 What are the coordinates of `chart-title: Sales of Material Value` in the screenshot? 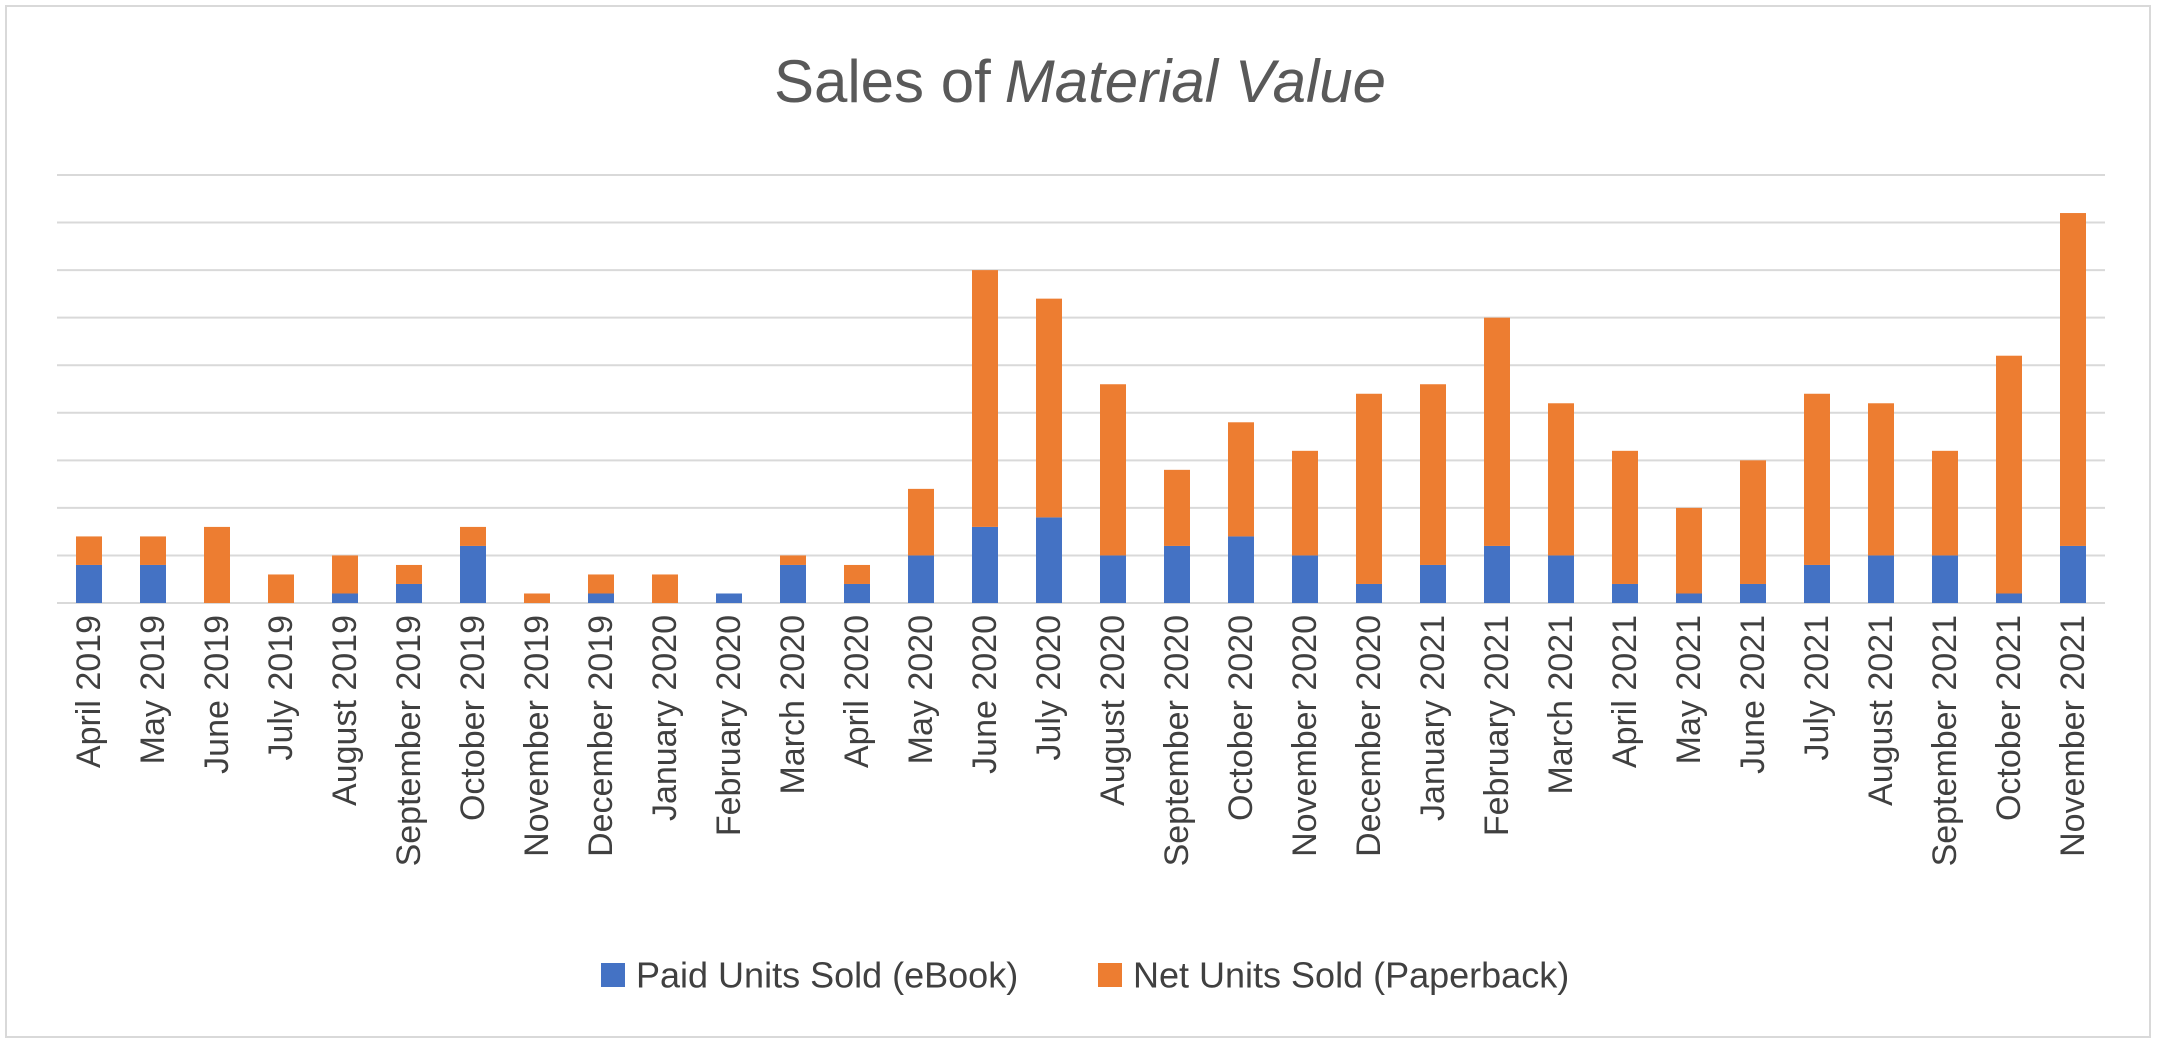 It's located at (1080, 81).